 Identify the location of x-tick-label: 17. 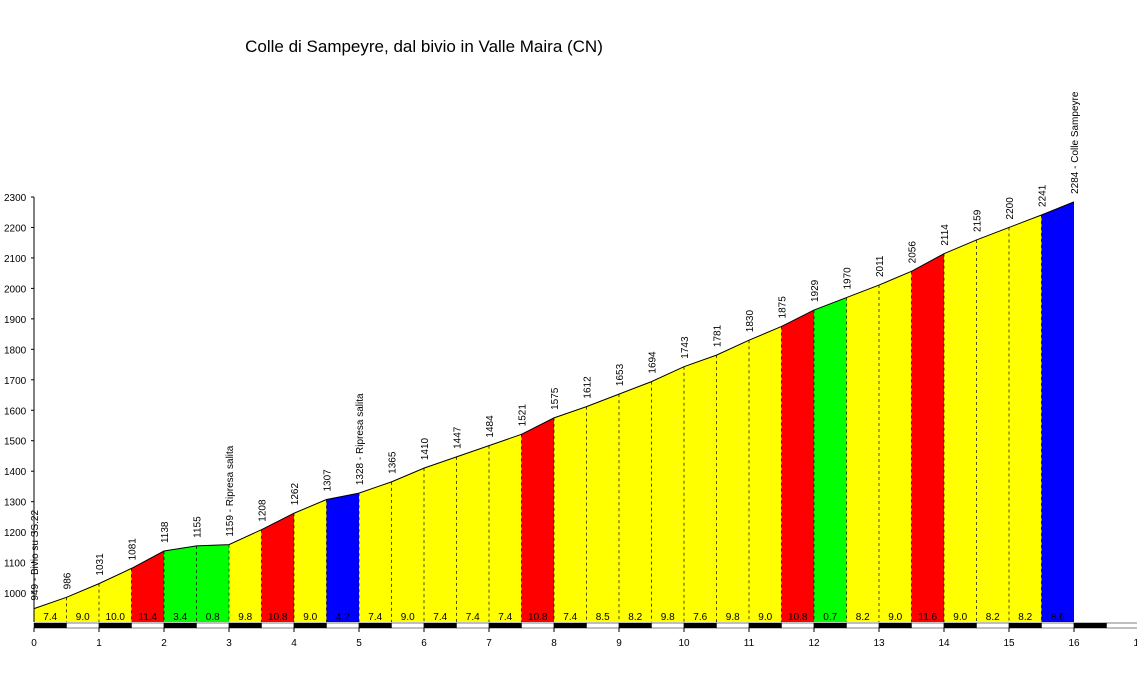
(1135, 643).